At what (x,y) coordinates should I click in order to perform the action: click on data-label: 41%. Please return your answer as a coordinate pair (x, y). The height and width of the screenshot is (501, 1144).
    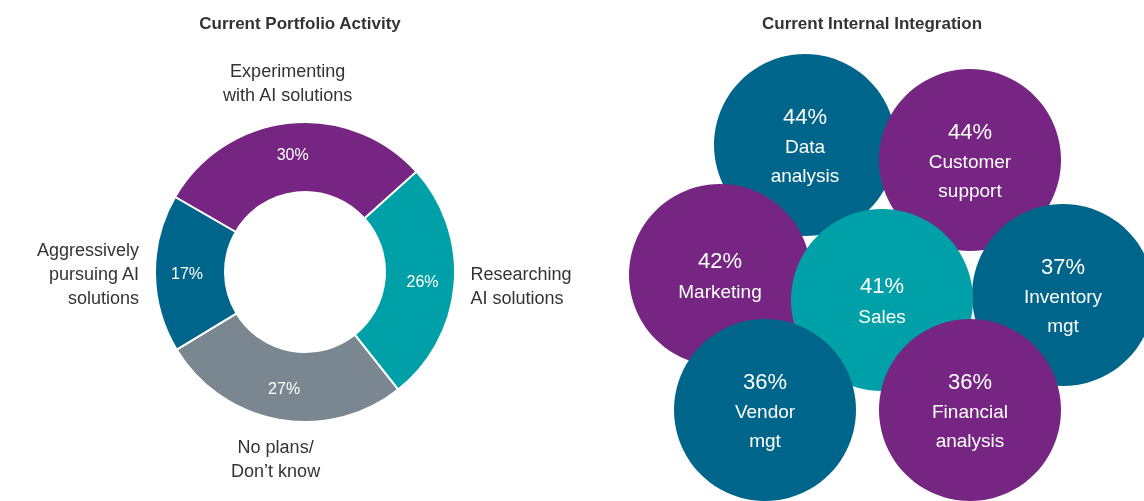
    Looking at the image, I should click on (882, 285).